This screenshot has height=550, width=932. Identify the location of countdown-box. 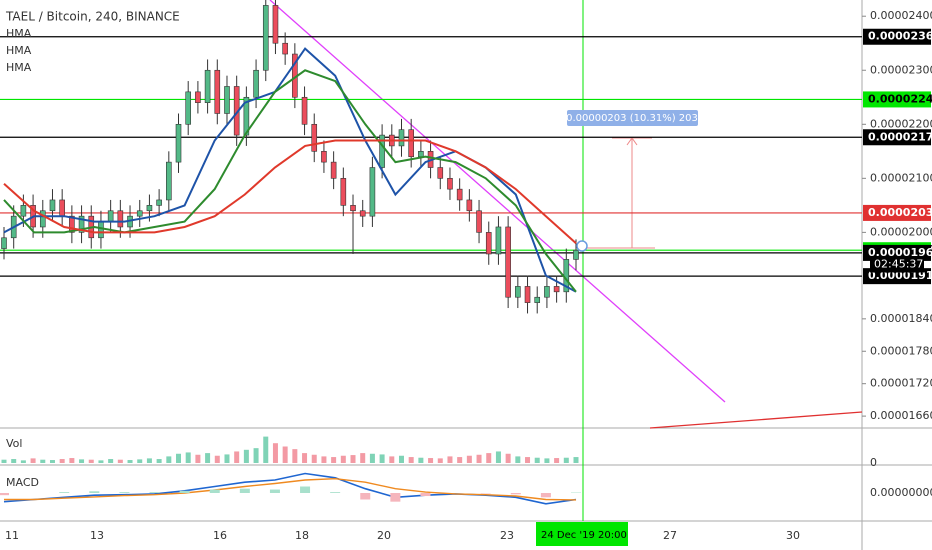
(897, 264).